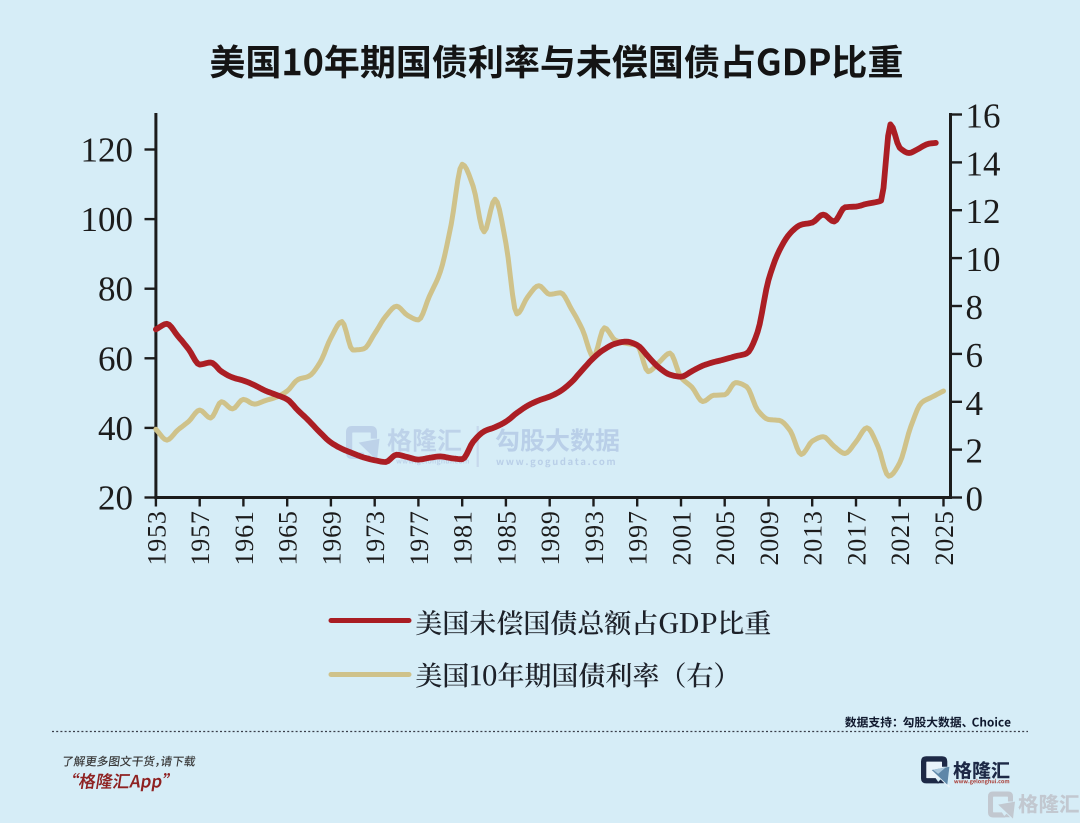  I want to click on svg-text: 12, so click(983, 211).